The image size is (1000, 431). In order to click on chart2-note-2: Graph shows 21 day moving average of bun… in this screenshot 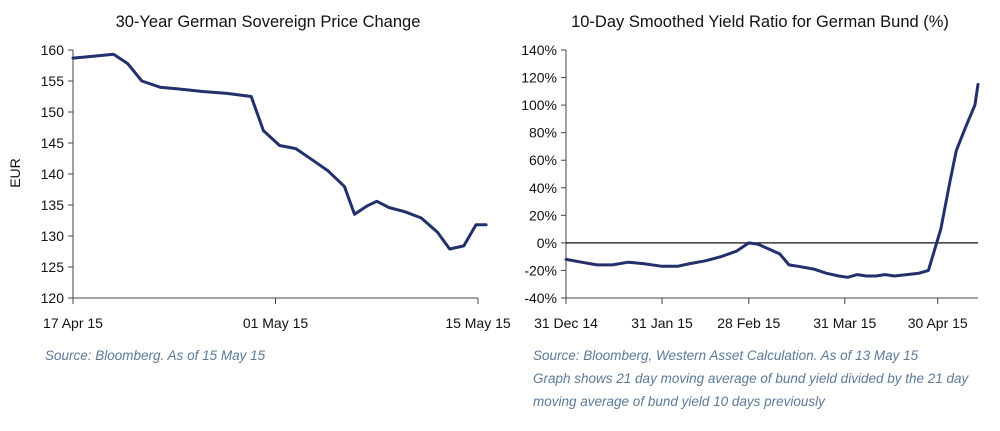, I will do `click(751, 378)`.